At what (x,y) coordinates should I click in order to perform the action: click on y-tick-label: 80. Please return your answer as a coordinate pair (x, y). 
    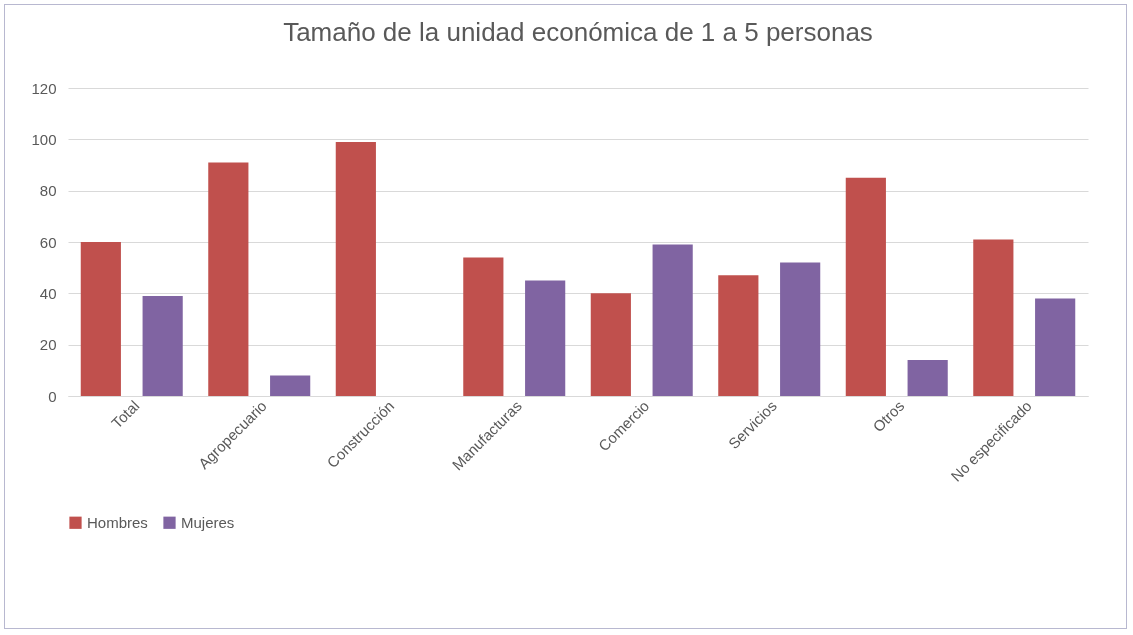
    Looking at the image, I should click on (48, 191).